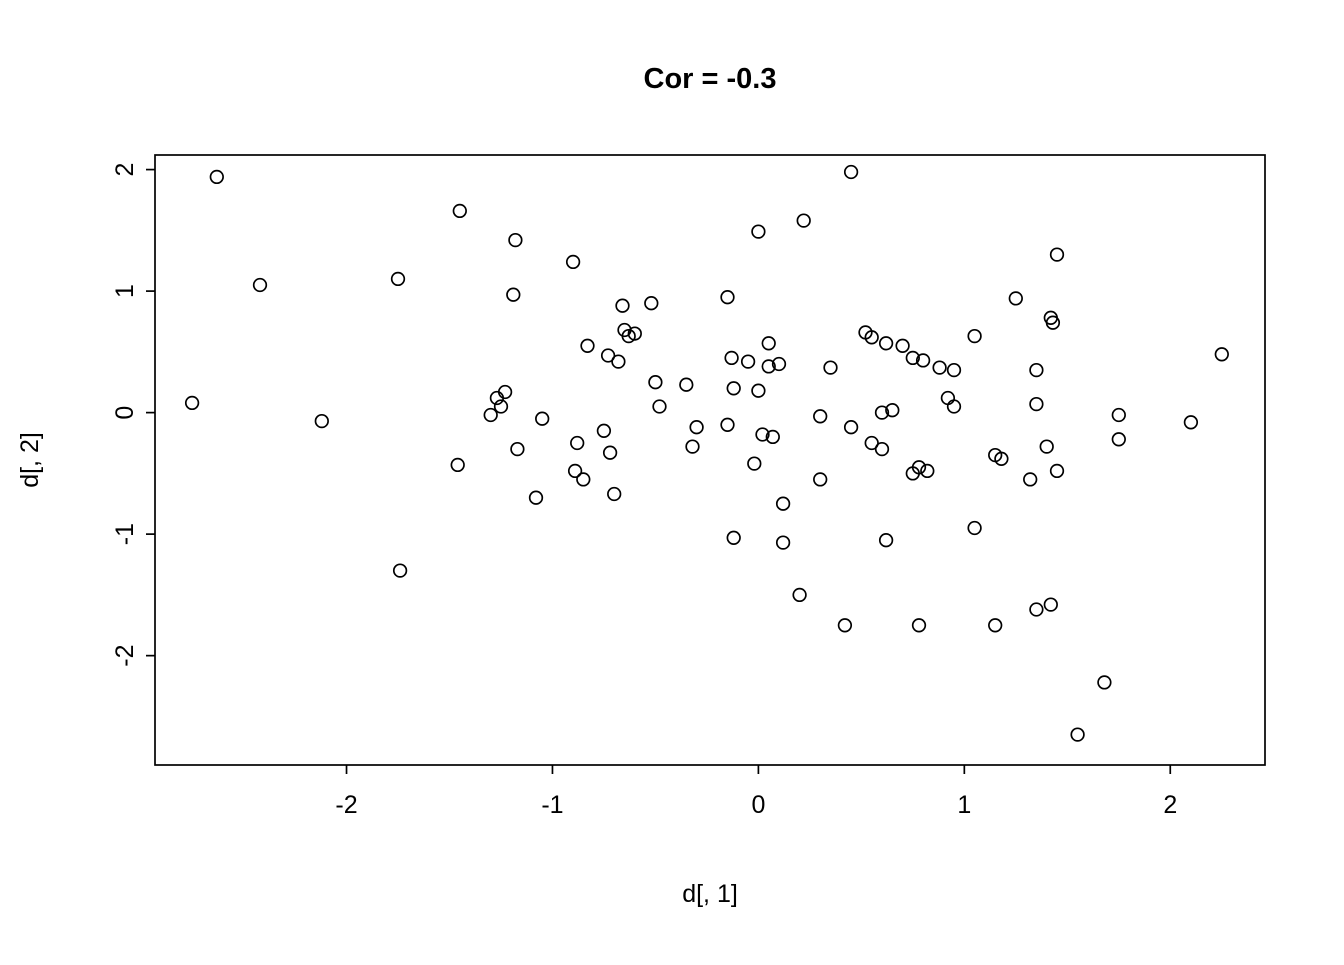 This screenshot has width=1344, height=965. What do you see at coordinates (125, 413) in the screenshot?
I see `y-tick-label: 0` at bounding box center [125, 413].